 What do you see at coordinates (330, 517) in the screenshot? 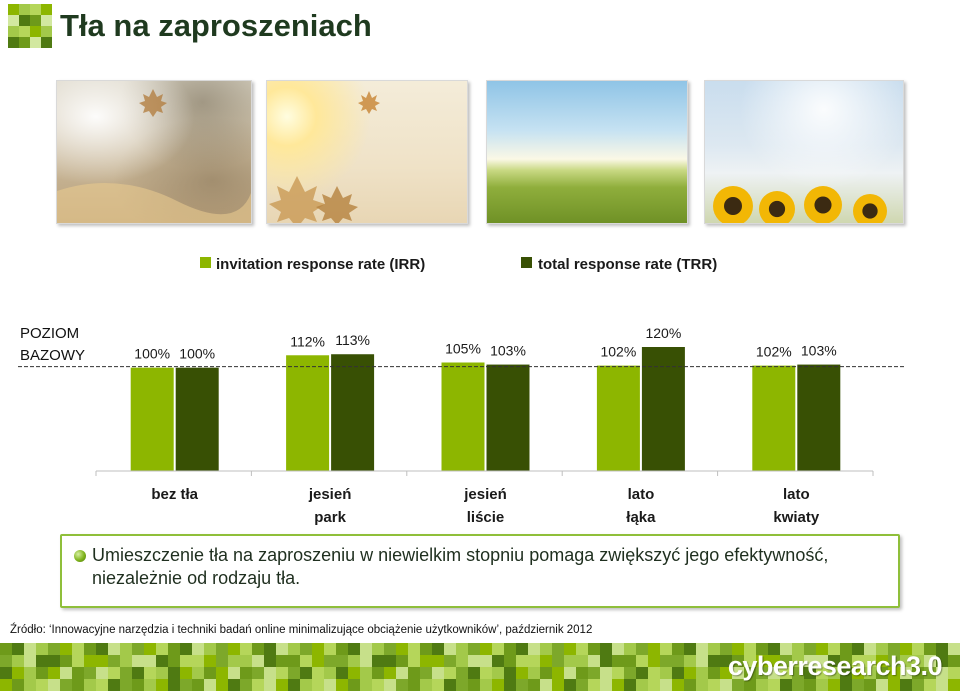
I see `category-label-1-1: park` at bounding box center [330, 517].